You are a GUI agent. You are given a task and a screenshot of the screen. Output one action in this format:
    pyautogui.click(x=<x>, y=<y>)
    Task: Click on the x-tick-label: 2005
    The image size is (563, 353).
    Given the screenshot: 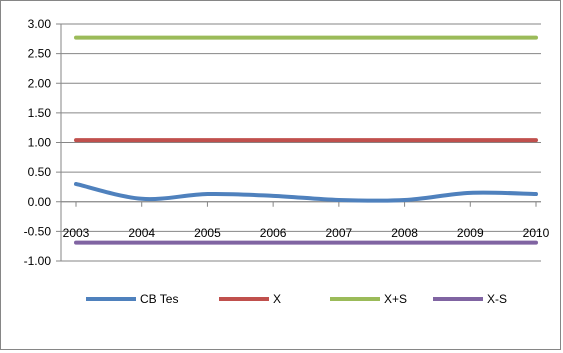 What is the action you would take?
    pyautogui.click(x=207, y=233)
    